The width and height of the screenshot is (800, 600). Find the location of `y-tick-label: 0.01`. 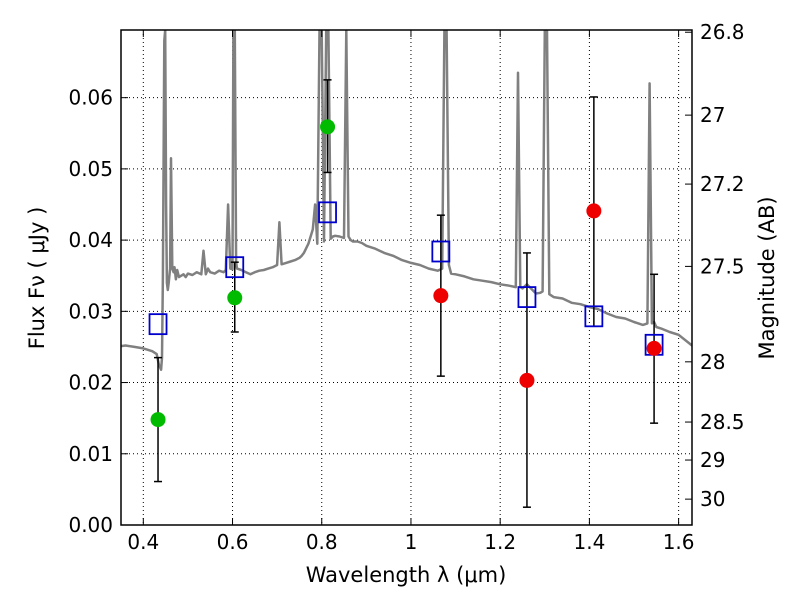

y-tick-label: 0.01 is located at coordinates (90, 454).